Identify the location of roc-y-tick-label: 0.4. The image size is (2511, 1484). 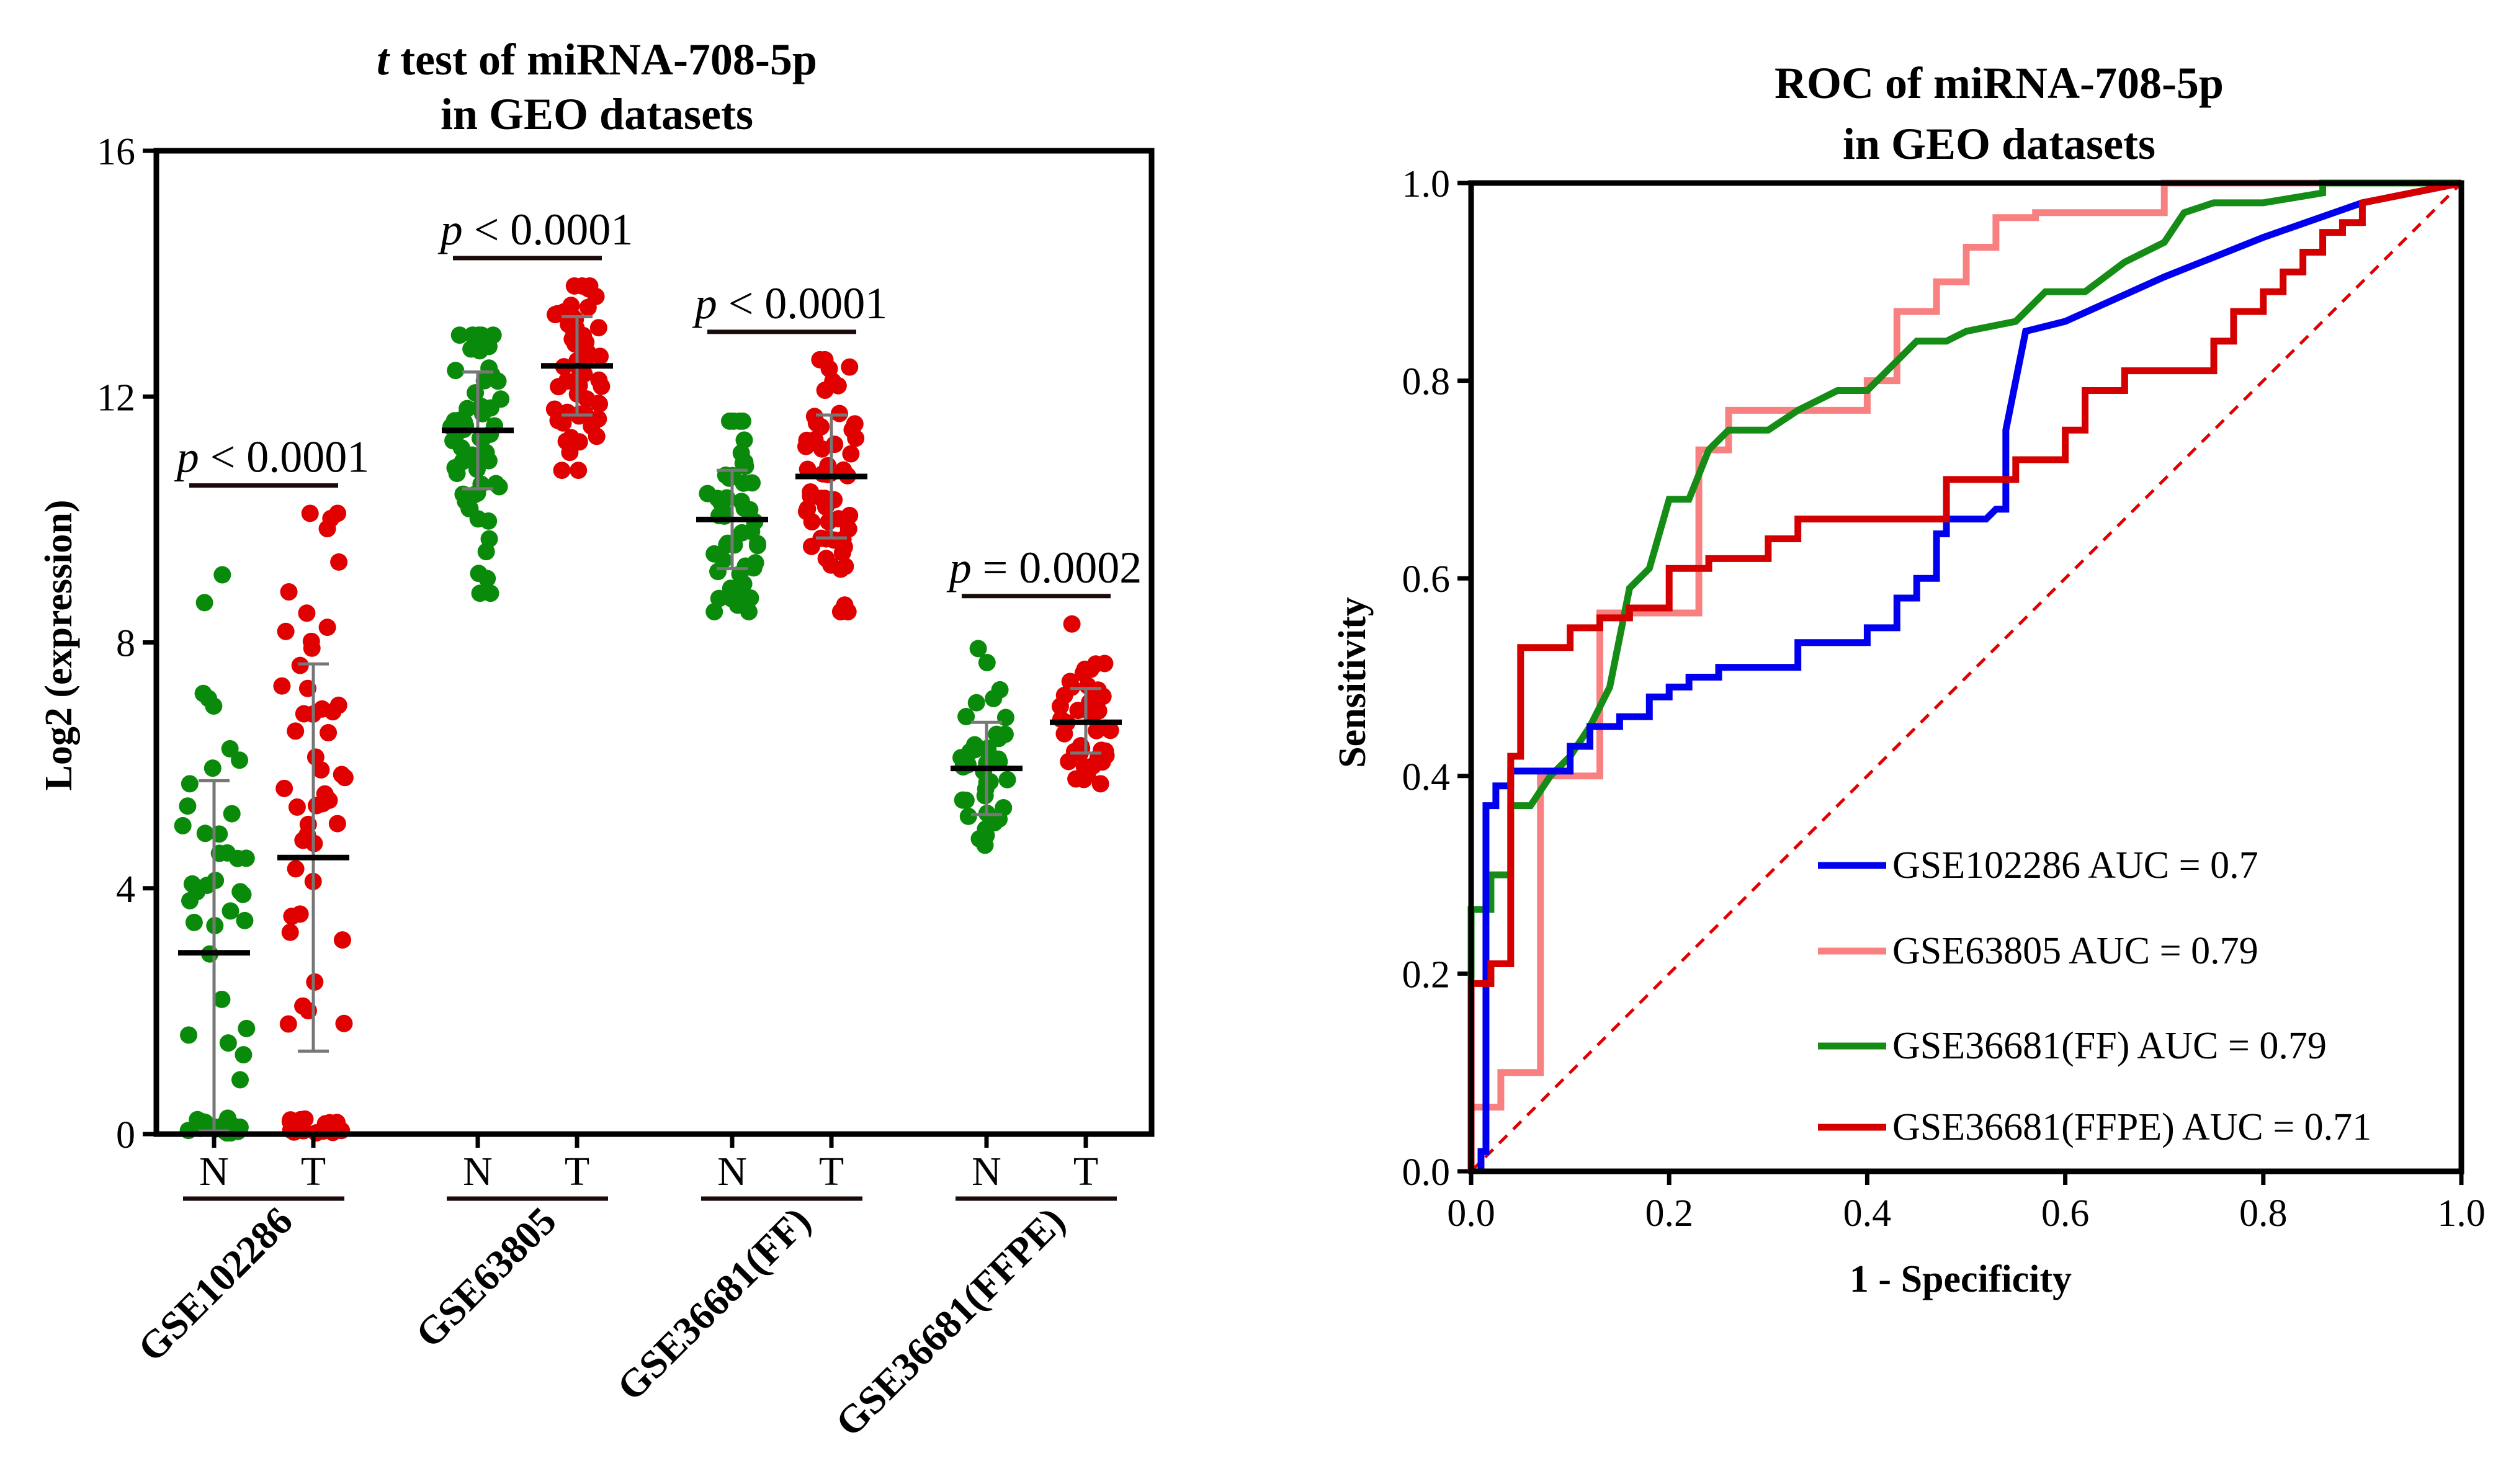
(1426, 777).